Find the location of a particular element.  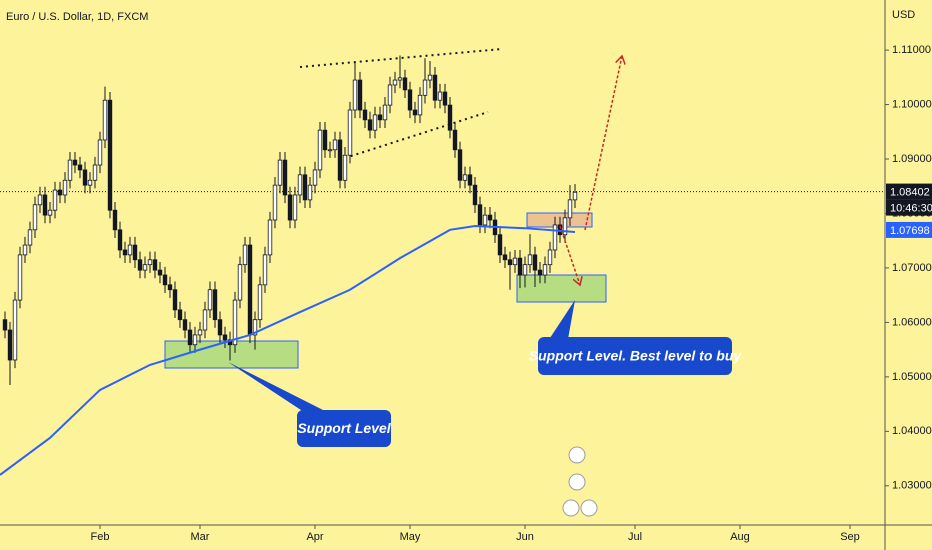

x-tick-label: Feb is located at coordinates (100, 537).